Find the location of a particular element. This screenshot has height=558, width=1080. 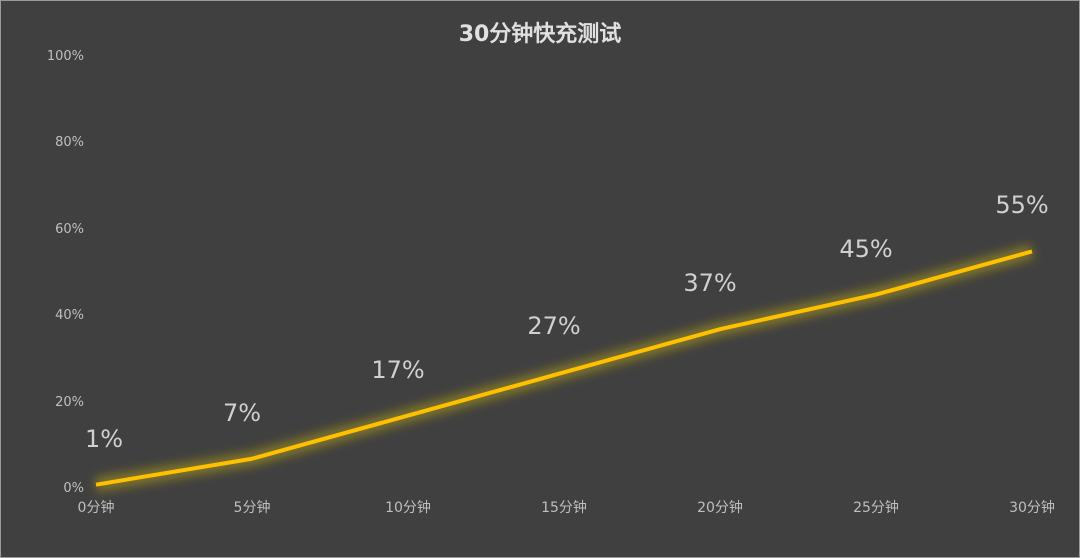

x-tick-label: 15分钟 is located at coordinates (564, 508).